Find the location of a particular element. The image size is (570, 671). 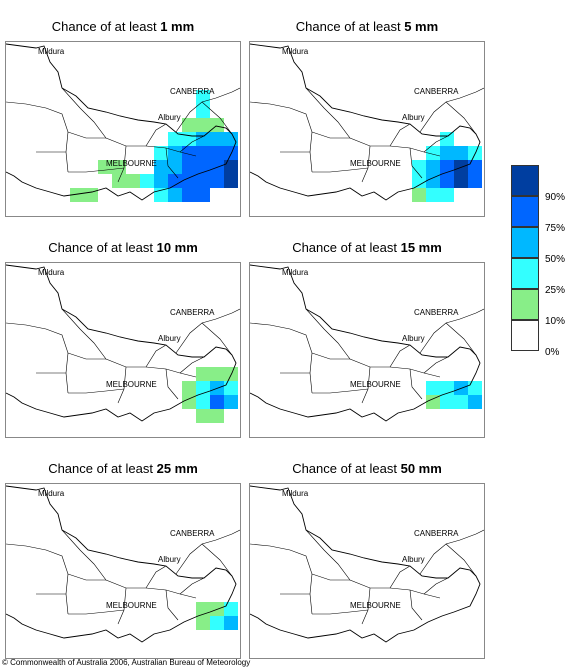

panel-title: Chance of at least 15 mm is located at coordinates (367, 248).